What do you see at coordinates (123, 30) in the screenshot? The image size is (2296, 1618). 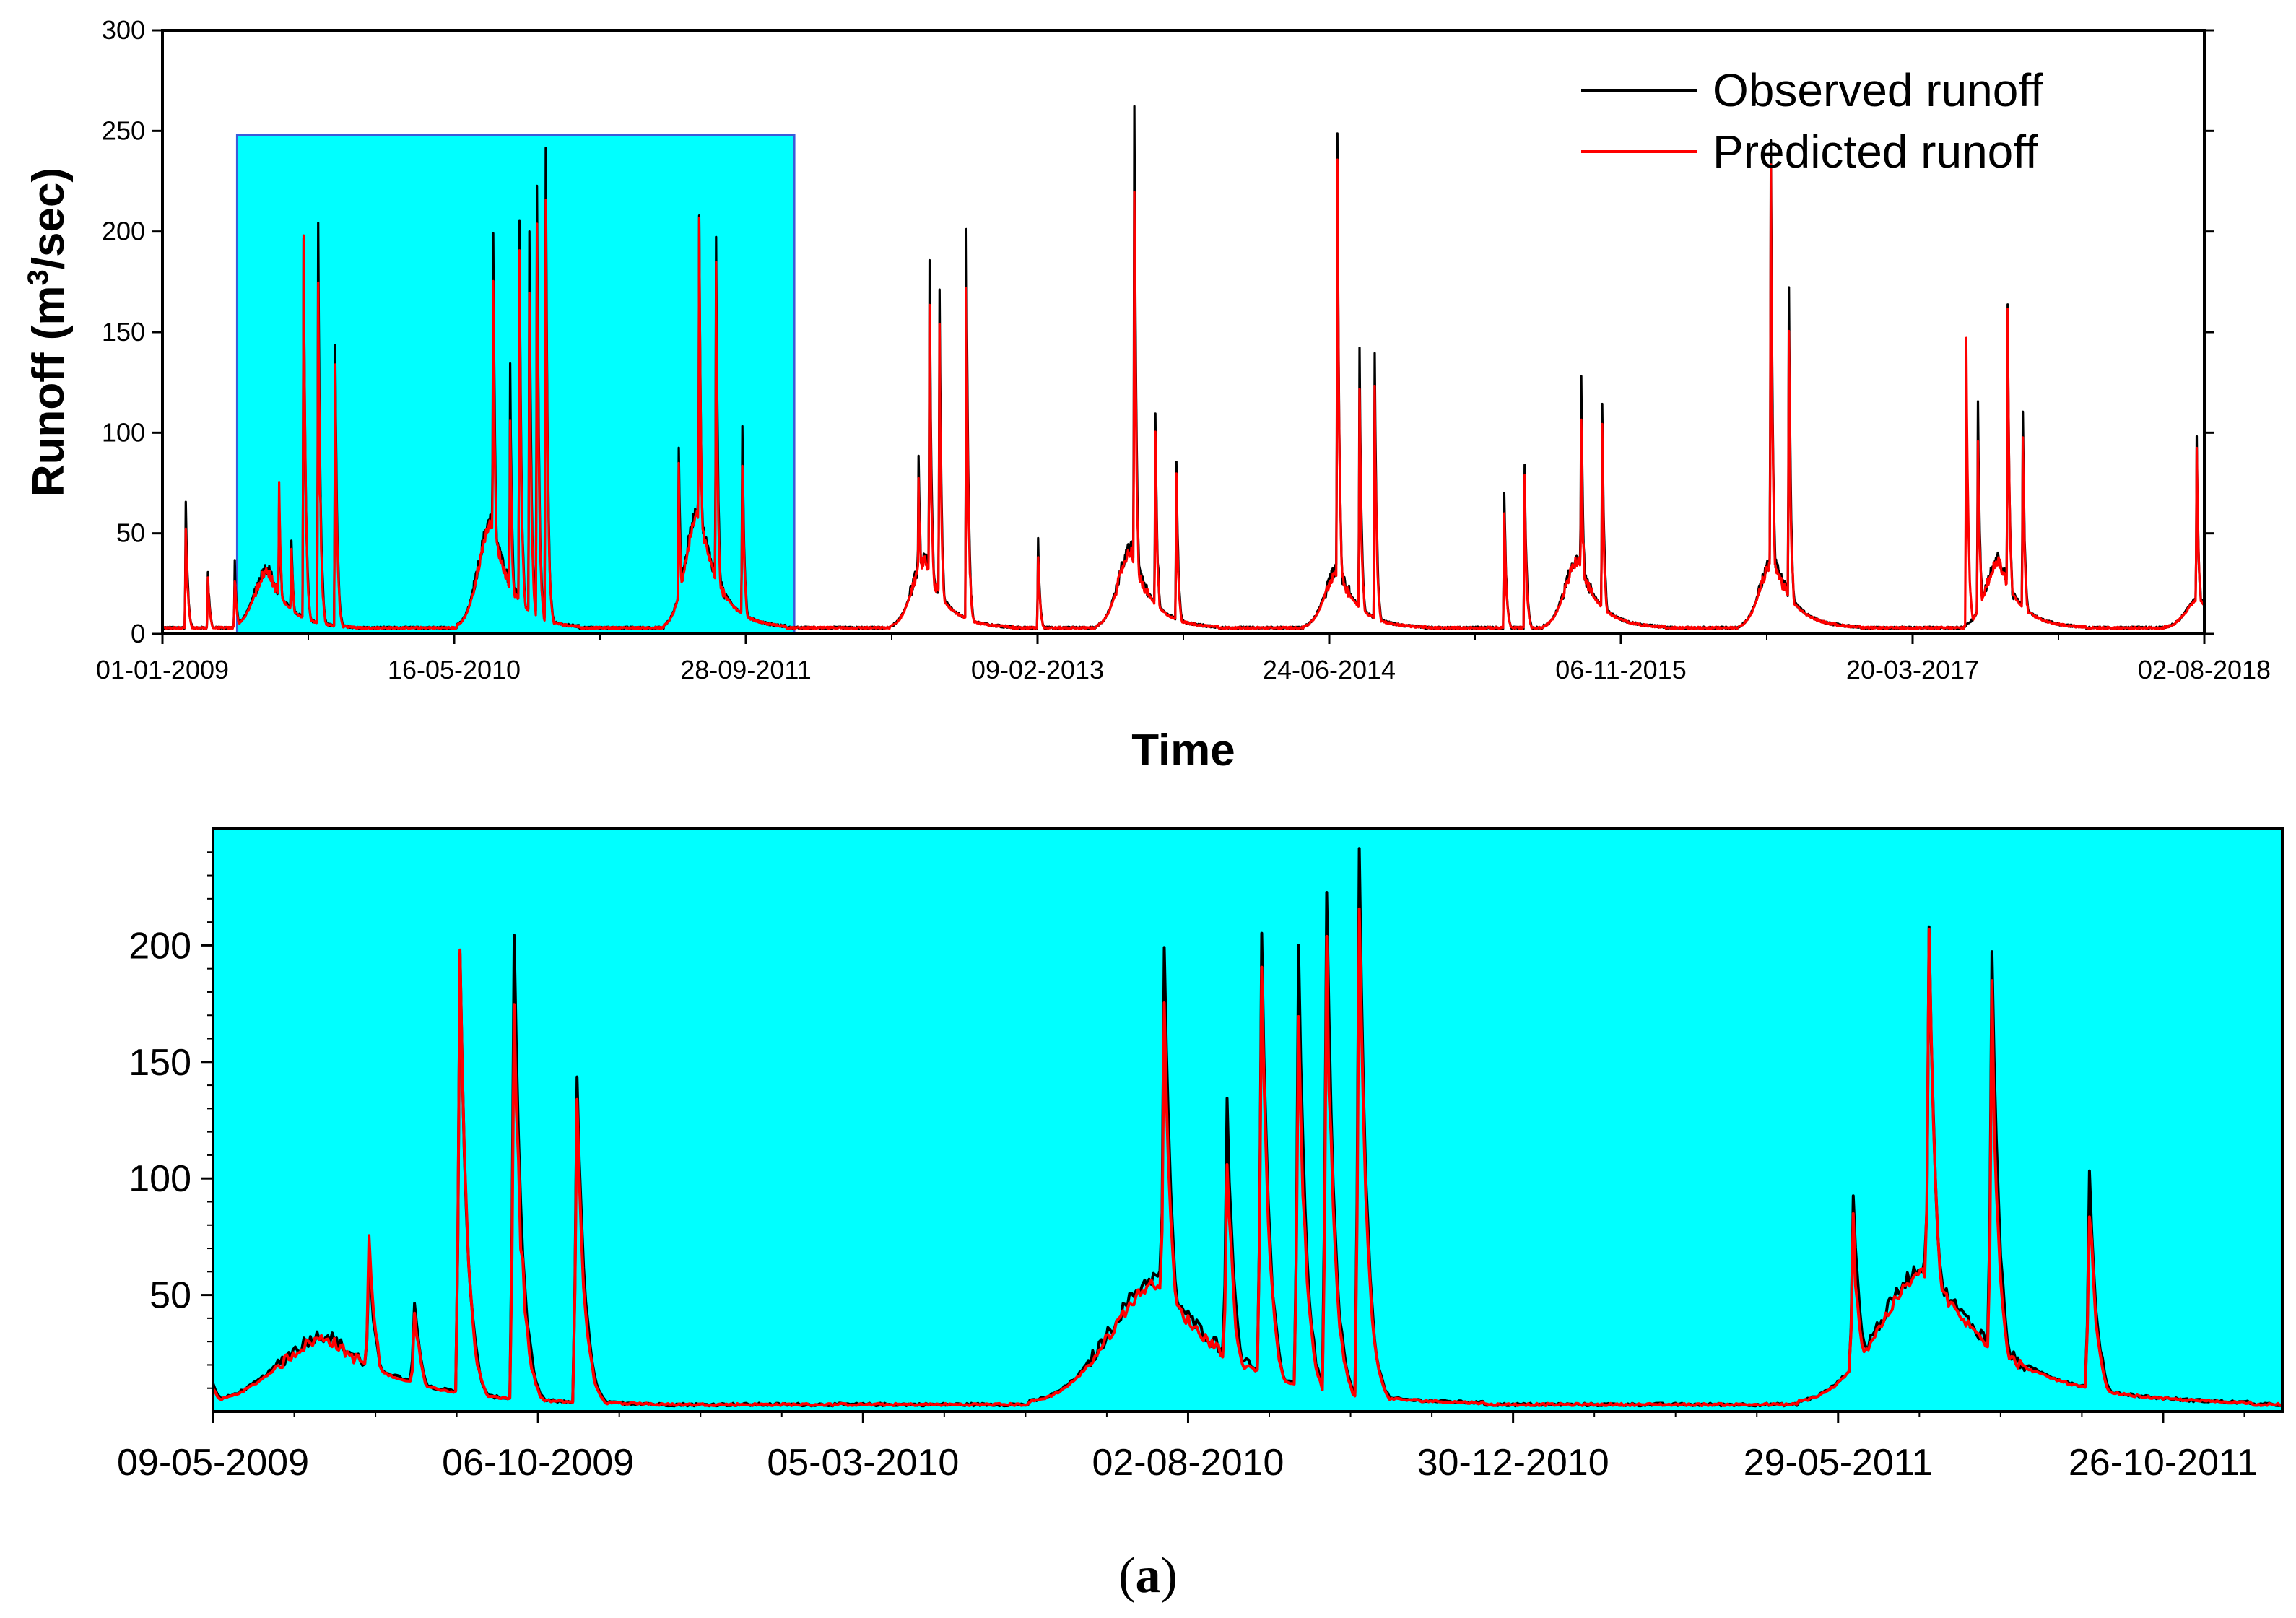 I see `top-y-tick-label: 300` at bounding box center [123, 30].